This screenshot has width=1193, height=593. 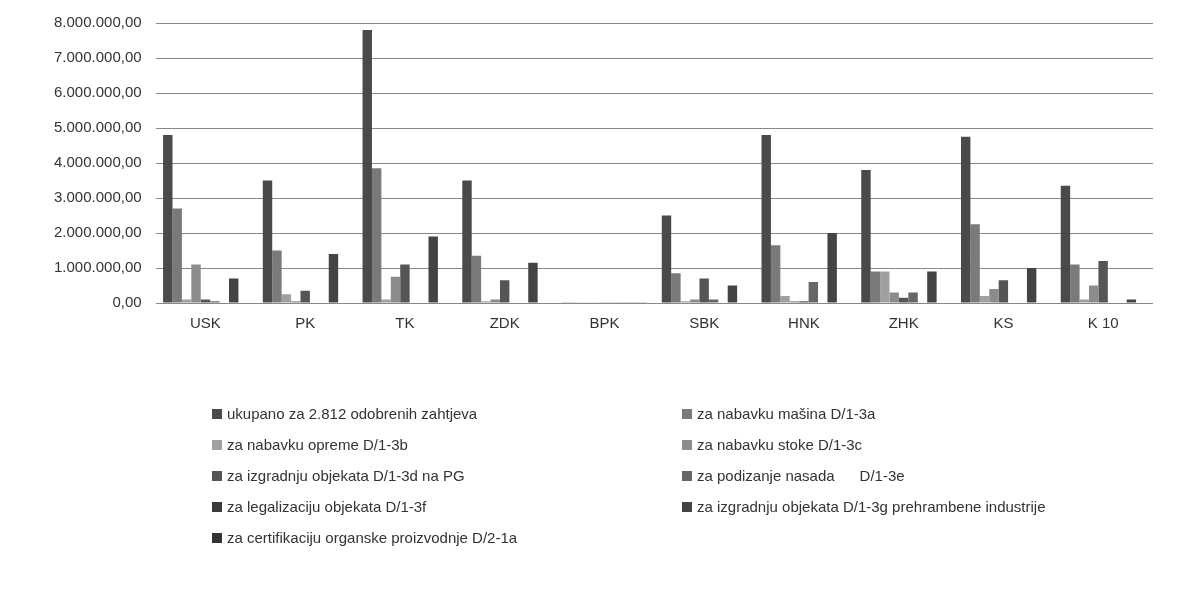 What do you see at coordinates (786, 413) in the screenshot?
I see `legend-label: za nabavku mašina D/1-3a` at bounding box center [786, 413].